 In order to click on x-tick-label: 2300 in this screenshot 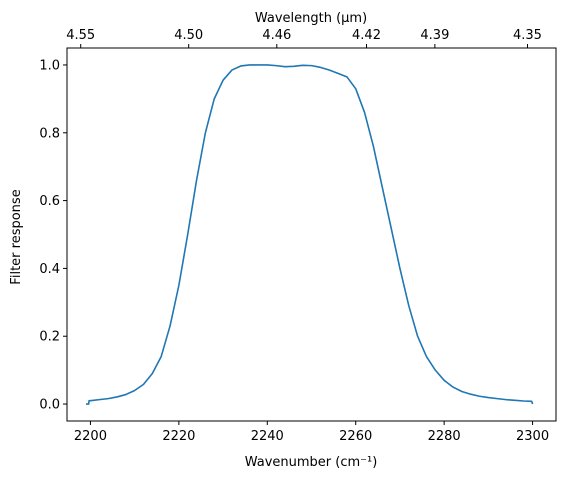, I will do `click(532, 436)`.